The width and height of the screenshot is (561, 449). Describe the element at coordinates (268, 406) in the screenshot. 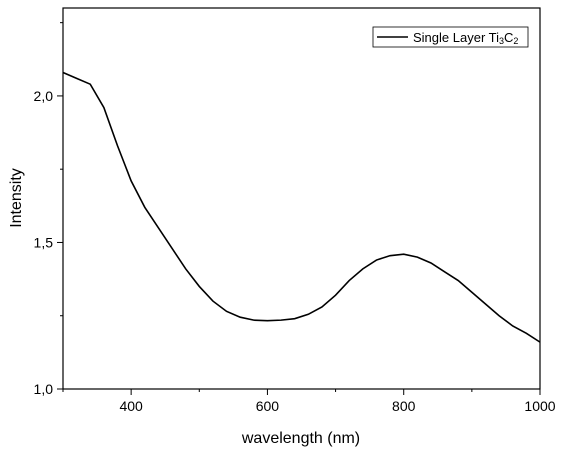

I see `x-tick-label: 600` at that location.